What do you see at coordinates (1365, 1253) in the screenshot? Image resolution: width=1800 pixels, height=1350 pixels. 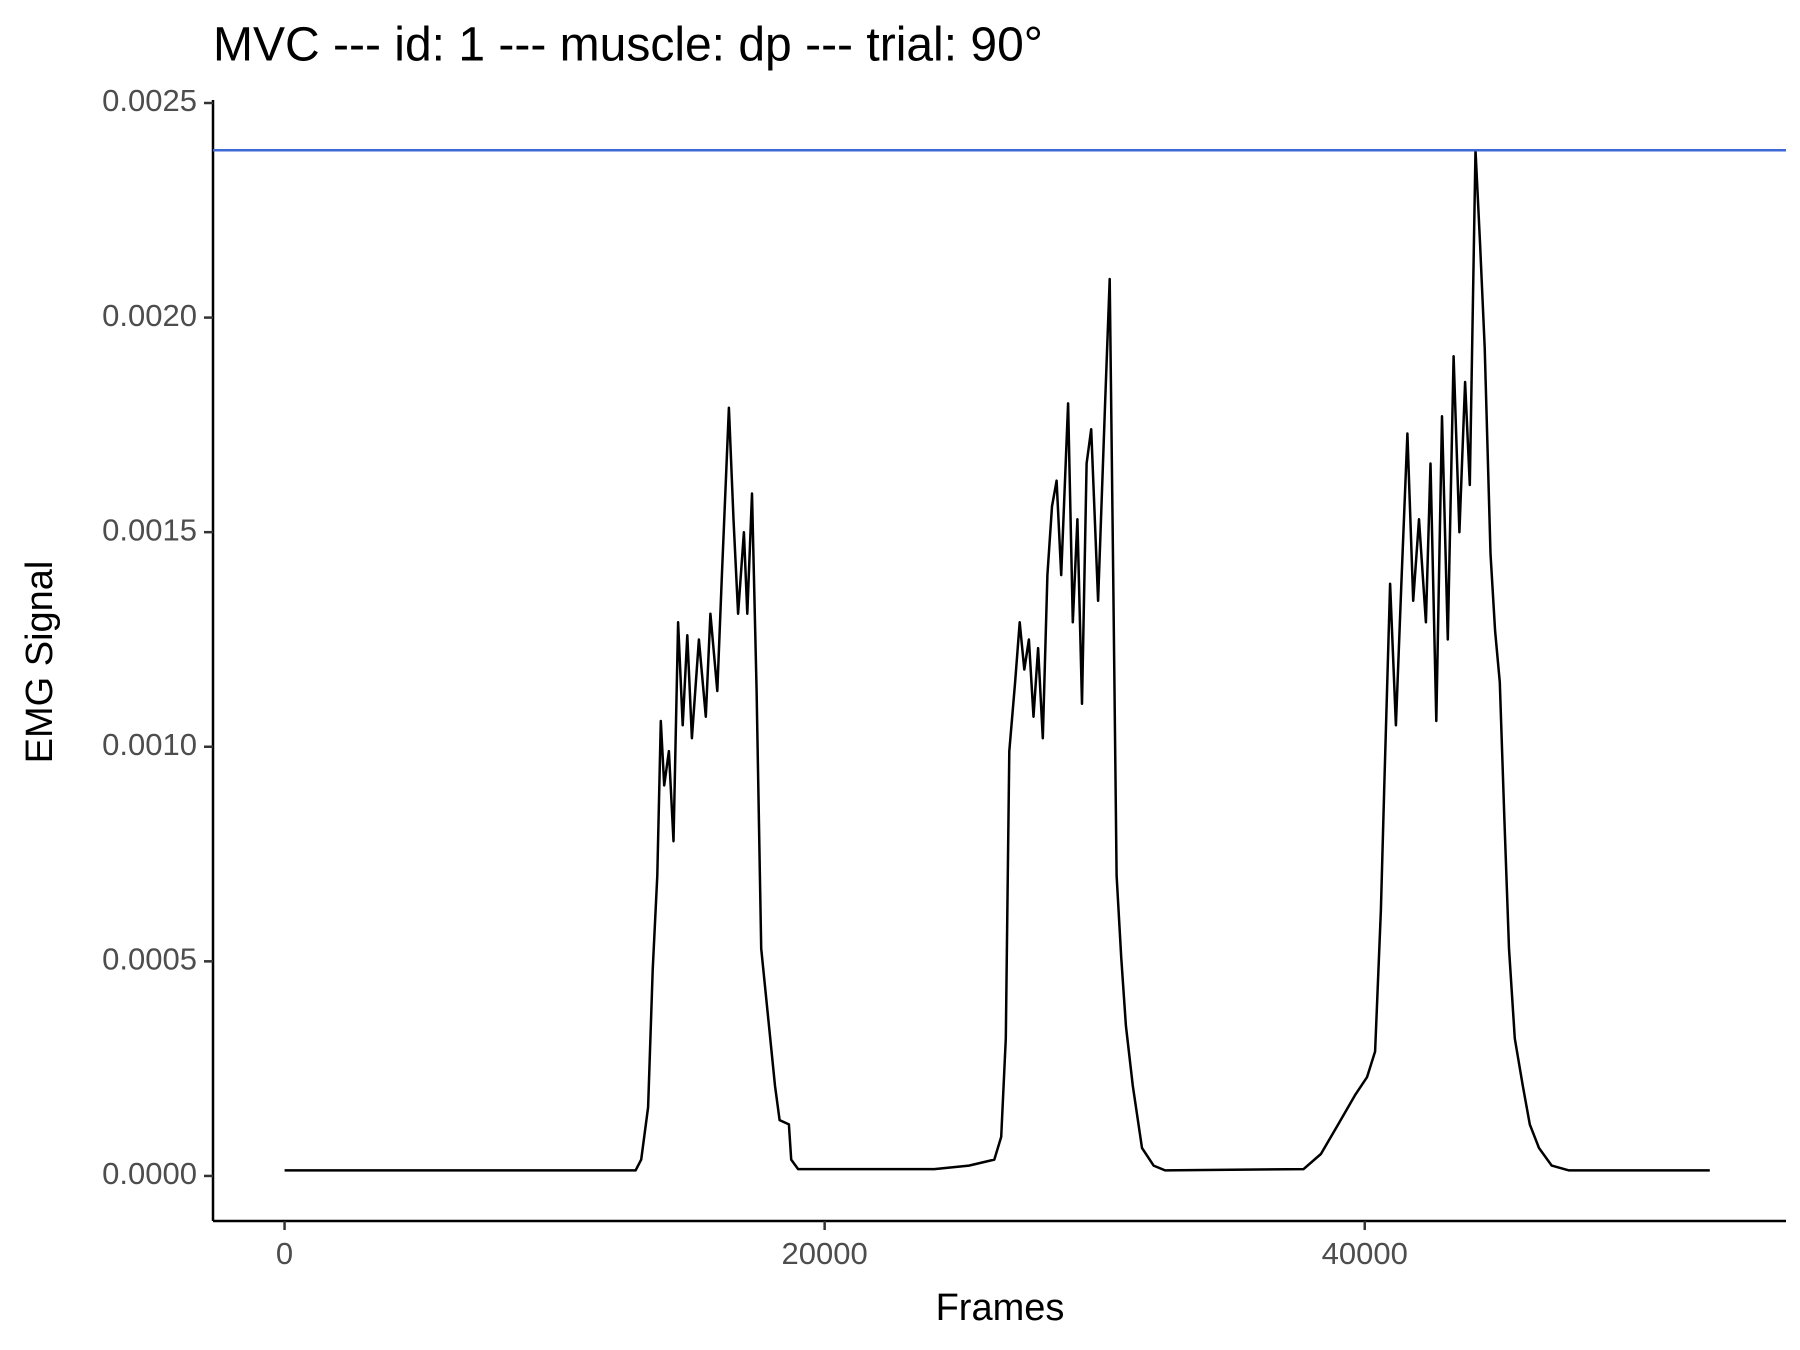 I see `x-tick-label: 40000` at bounding box center [1365, 1253].